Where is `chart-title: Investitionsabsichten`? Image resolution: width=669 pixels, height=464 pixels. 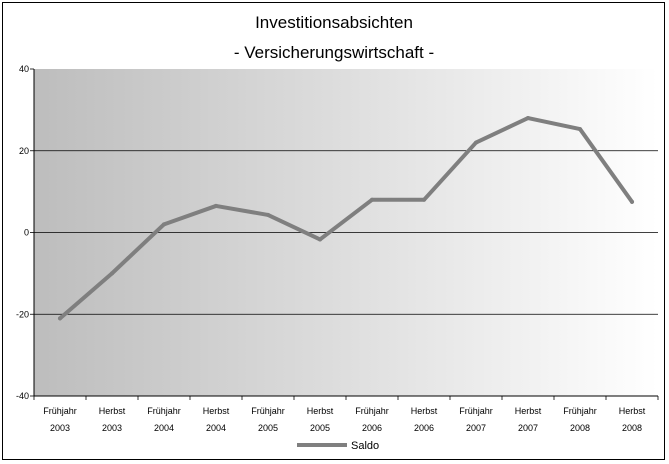
chart-title: Investitionsabsichten is located at coordinates (334, 22).